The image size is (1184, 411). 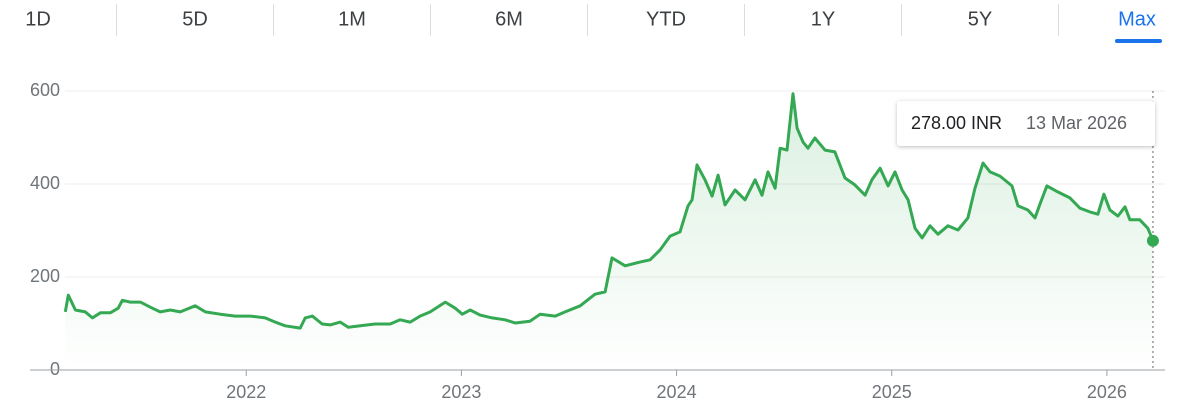 What do you see at coordinates (195, 19) in the screenshot?
I see `time-range-tab: 5D` at bounding box center [195, 19].